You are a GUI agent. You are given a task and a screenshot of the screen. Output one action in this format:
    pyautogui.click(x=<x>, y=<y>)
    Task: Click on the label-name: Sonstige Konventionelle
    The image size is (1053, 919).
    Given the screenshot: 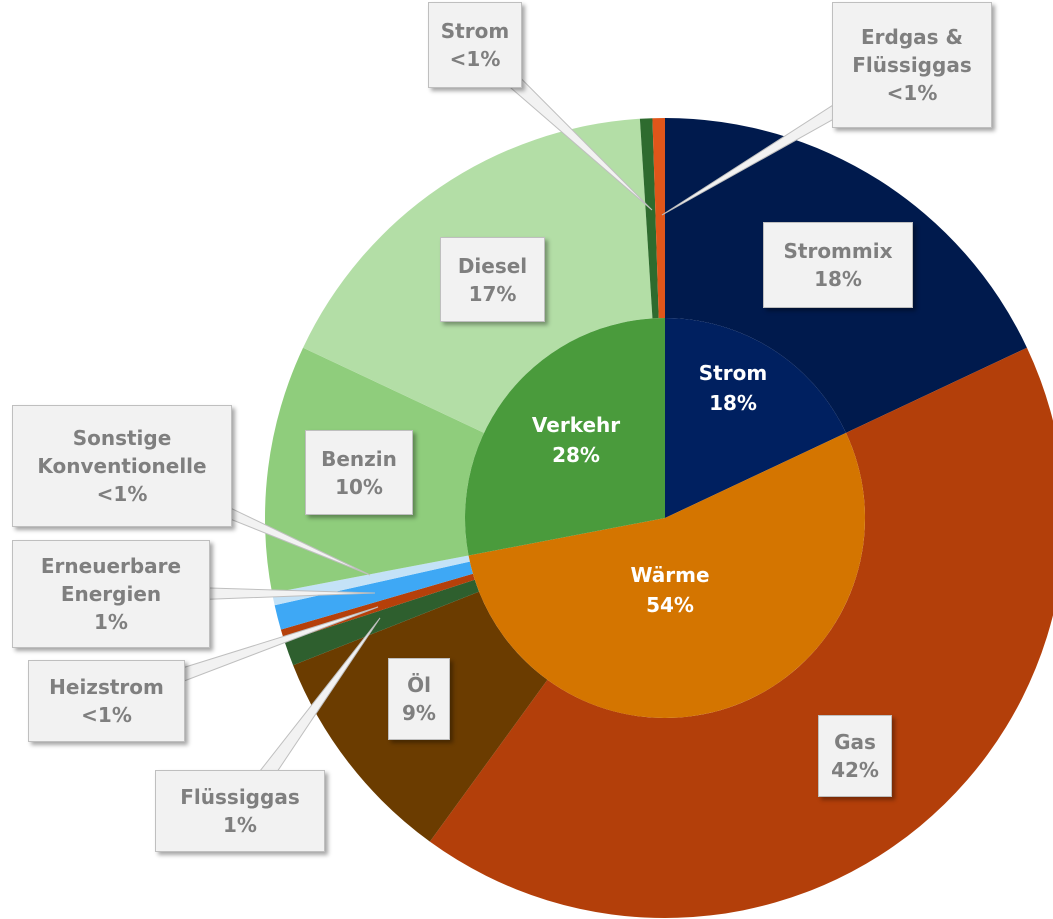 What is the action you would take?
    pyautogui.click(x=122, y=452)
    